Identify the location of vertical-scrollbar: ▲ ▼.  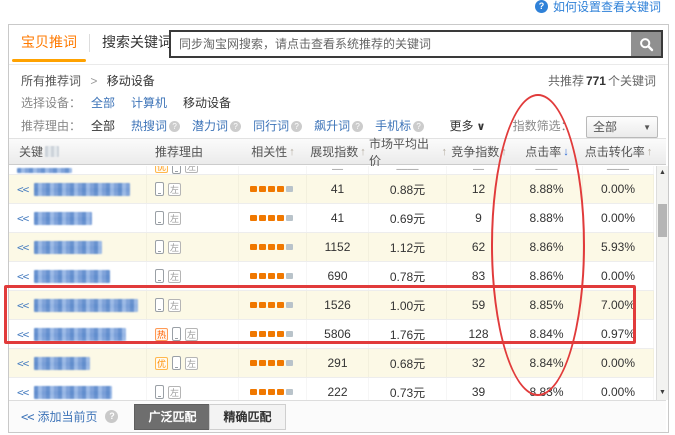
(662, 283).